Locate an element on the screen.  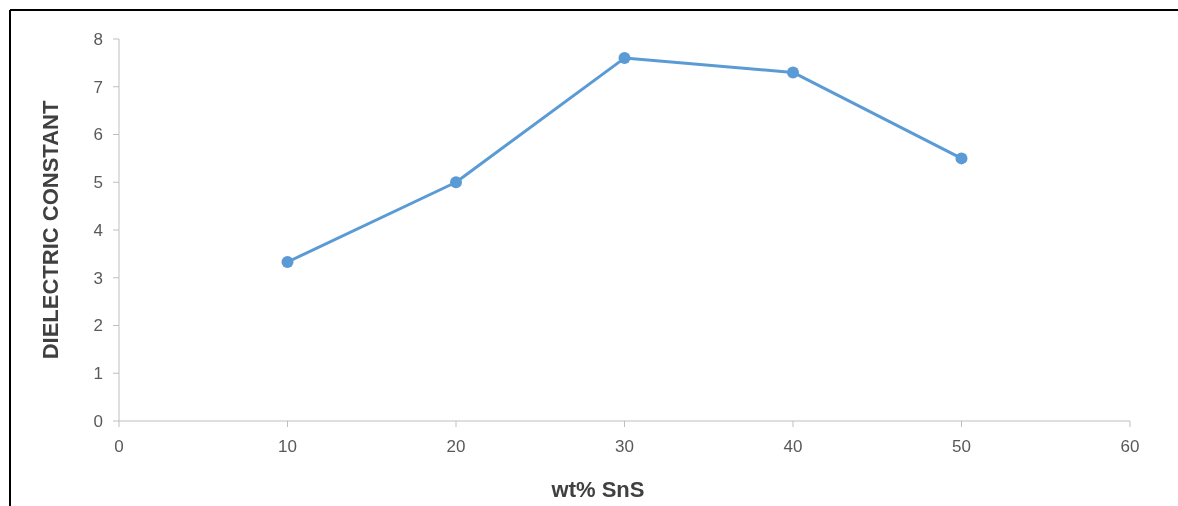
y-tick-label: 7 is located at coordinates (98, 87).